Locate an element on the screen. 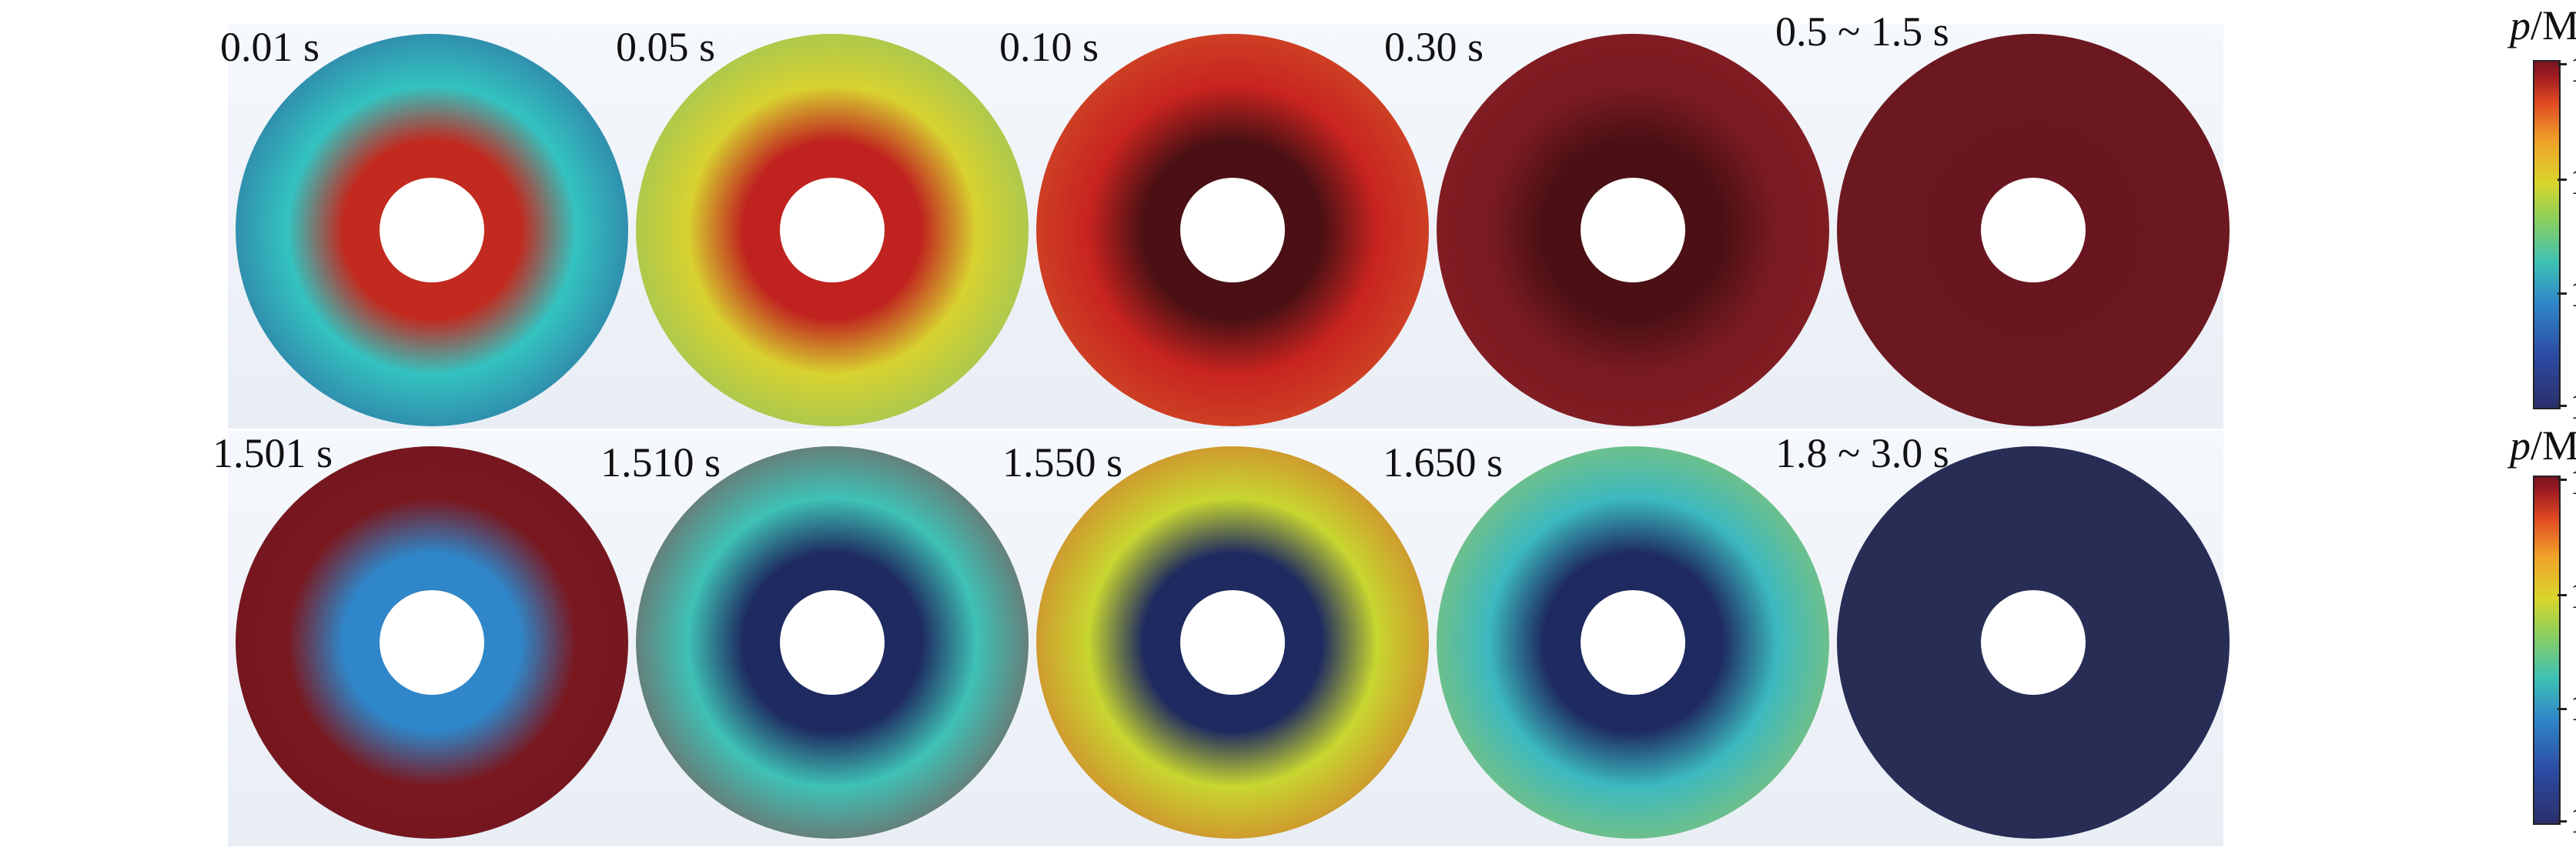  time-label: 1.550 s is located at coordinates (1062, 462).